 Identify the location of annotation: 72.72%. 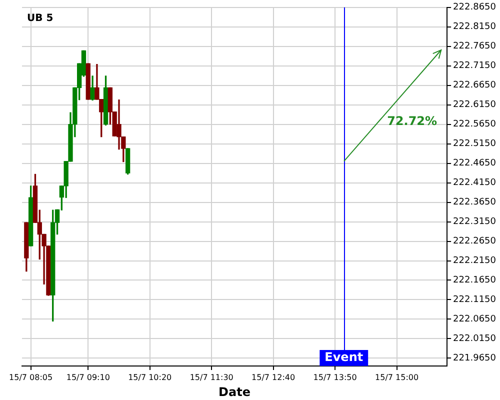
(412, 121).